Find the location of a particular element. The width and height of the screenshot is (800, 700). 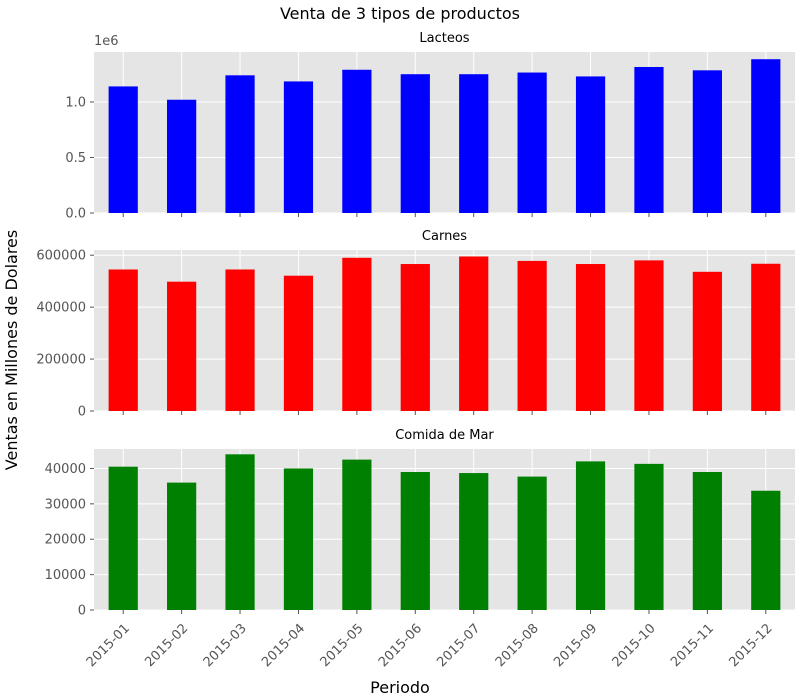

x-tick-label: 2015-12 is located at coordinates (750, 645).